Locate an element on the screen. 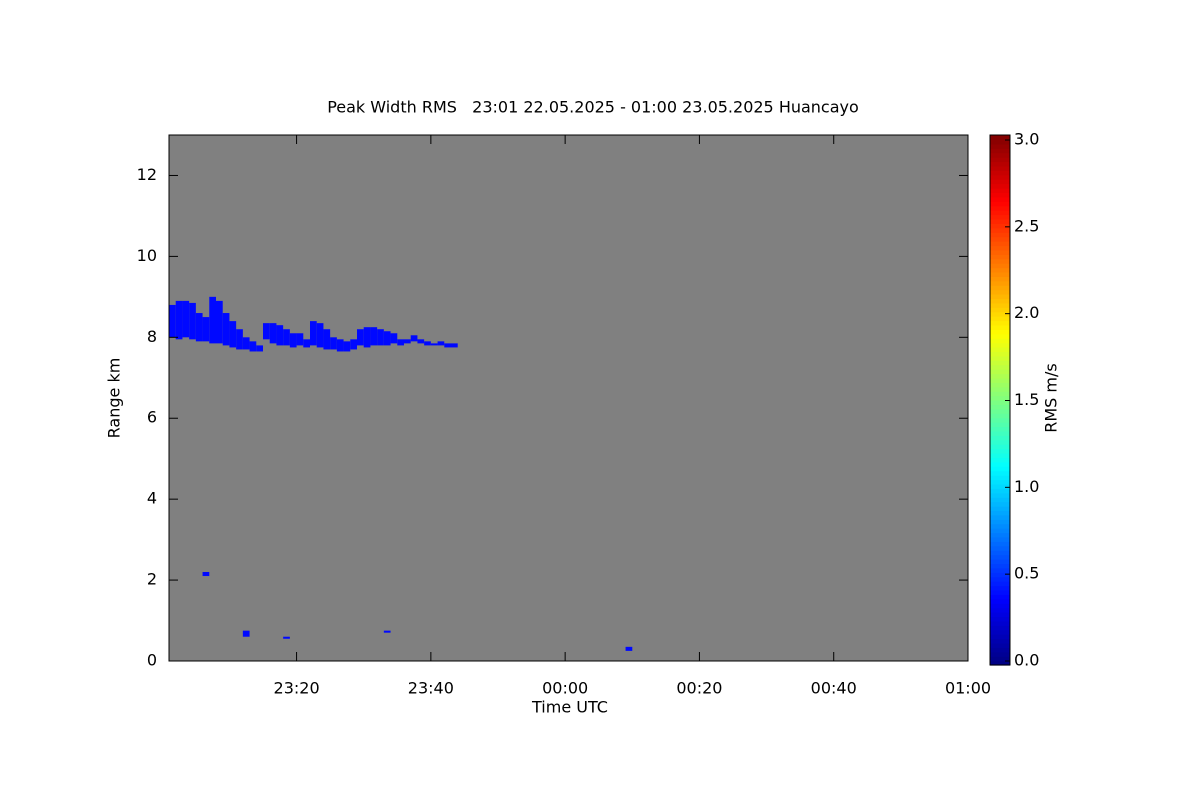 This screenshot has width=1200, height=800. colorbar-tick-label: 3.0 is located at coordinates (1026, 139).